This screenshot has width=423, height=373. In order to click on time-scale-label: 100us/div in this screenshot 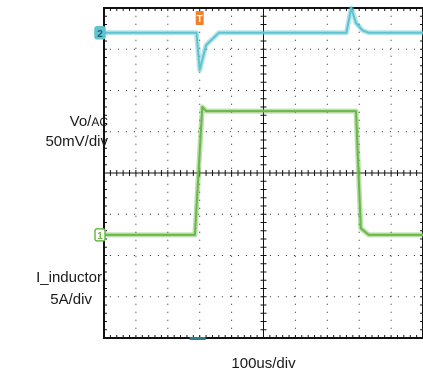, I will do `click(263, 363)`.